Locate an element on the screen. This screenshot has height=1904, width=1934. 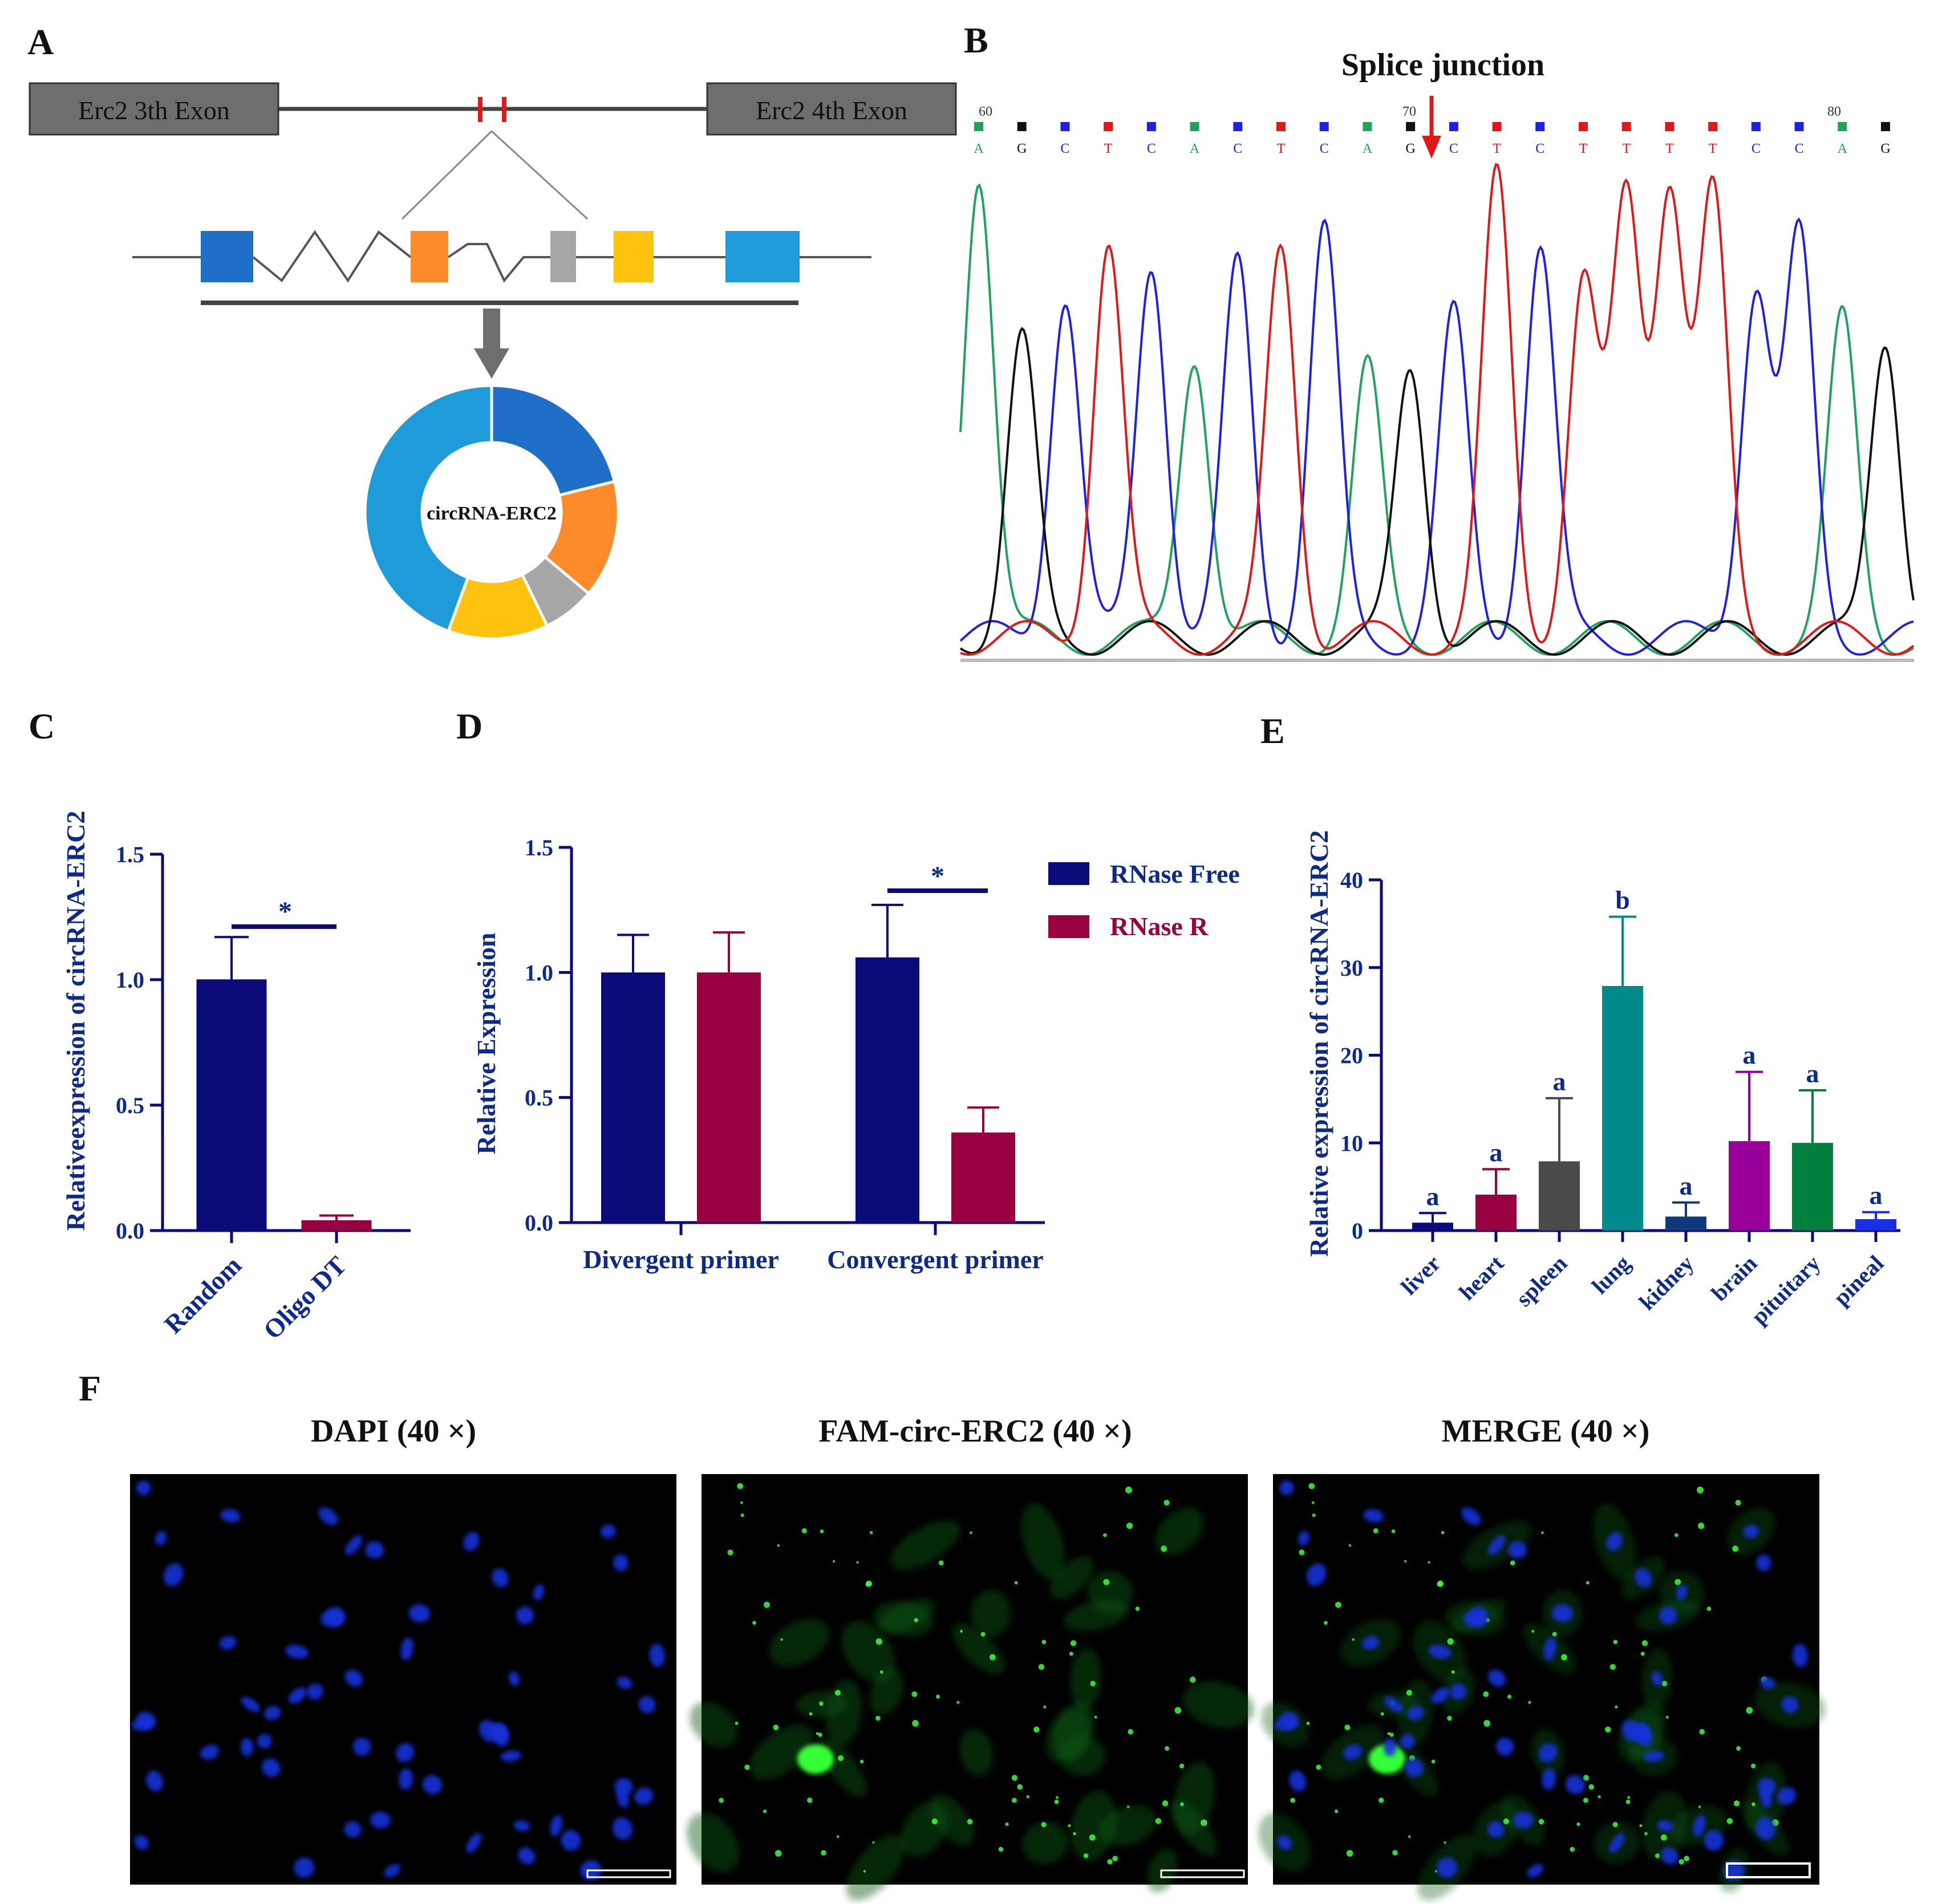
chart-e-letter-pineal: a is located at coordinates (1876, 1195).